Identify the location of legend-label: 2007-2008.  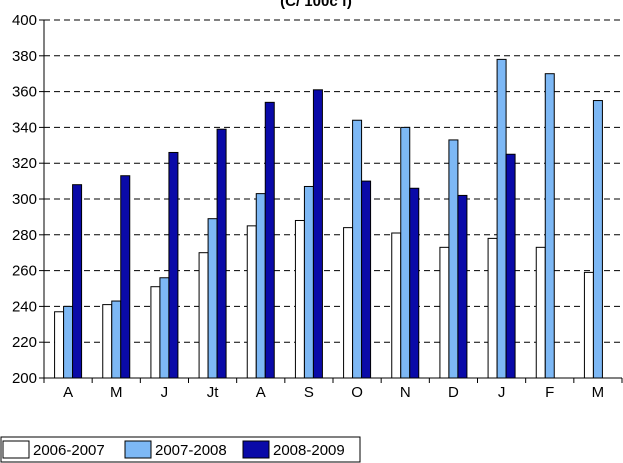
(191, 450).